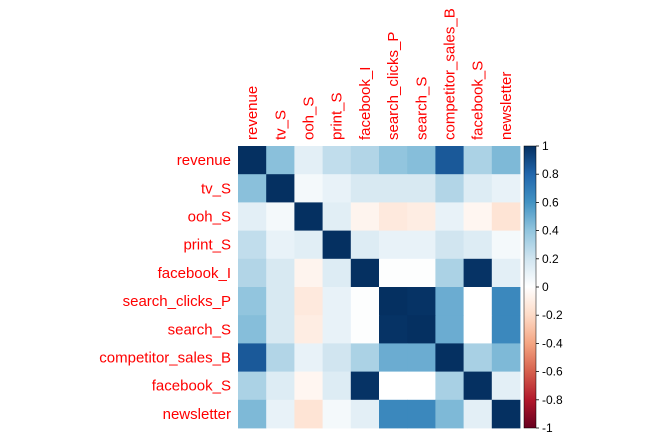 This screenshot has width=654, height=439. What do you see at coordinates (209, 217) in the screenshot?
I see `row-label: ooh_S` at bounding box center [209, 217].